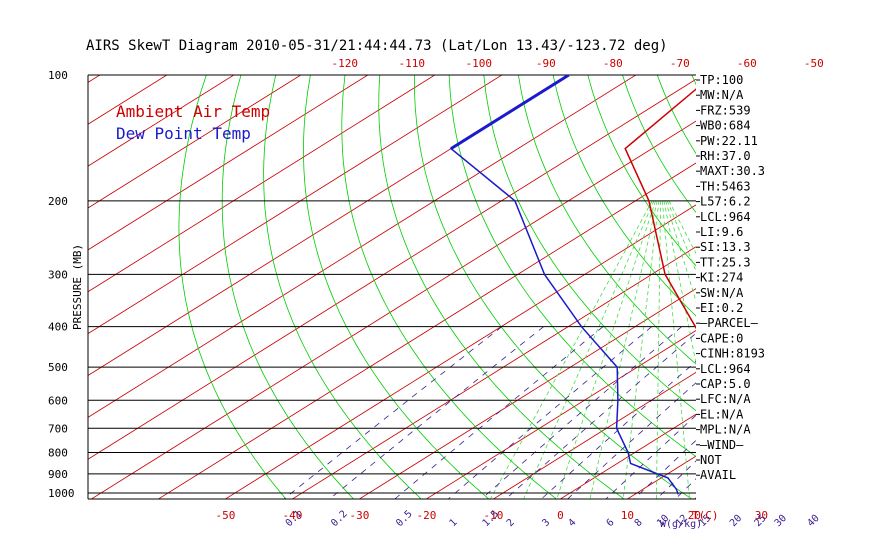 This screenshot has height=560, width=870. What do you see at coordinates (781, 521) in the screenshot?
I see `mixing-ratio-tick-label: 30` at bounding box center [781, 521].